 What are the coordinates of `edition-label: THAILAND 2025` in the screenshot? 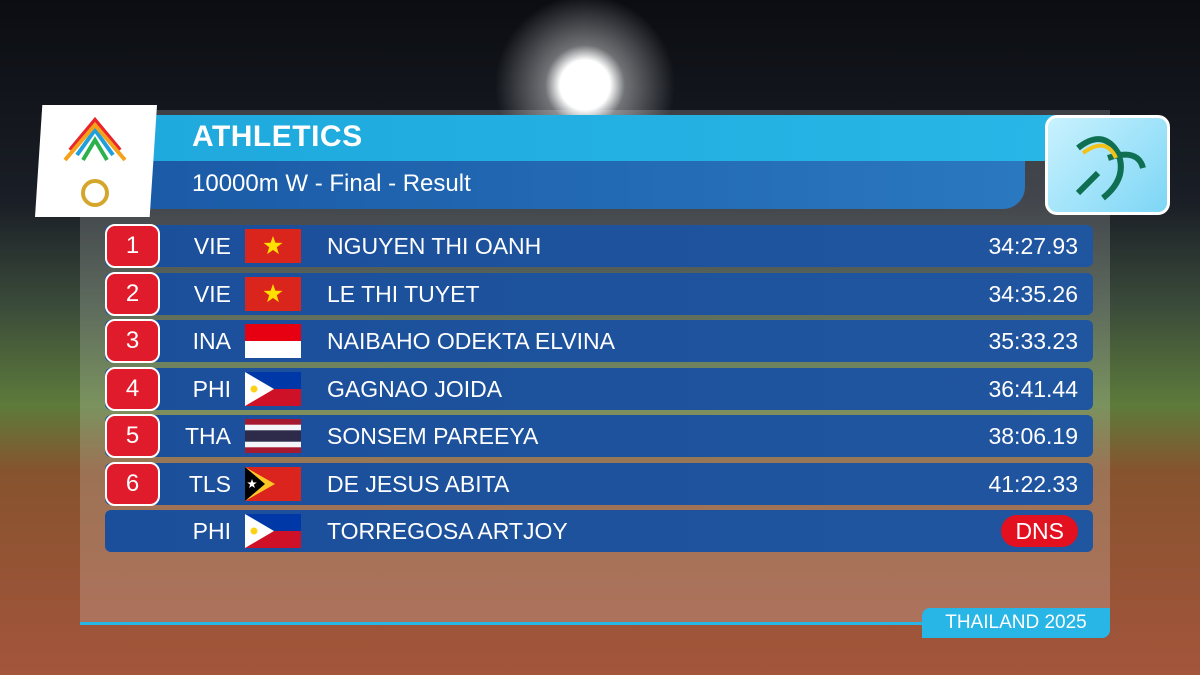 It's located at (1016, 623).